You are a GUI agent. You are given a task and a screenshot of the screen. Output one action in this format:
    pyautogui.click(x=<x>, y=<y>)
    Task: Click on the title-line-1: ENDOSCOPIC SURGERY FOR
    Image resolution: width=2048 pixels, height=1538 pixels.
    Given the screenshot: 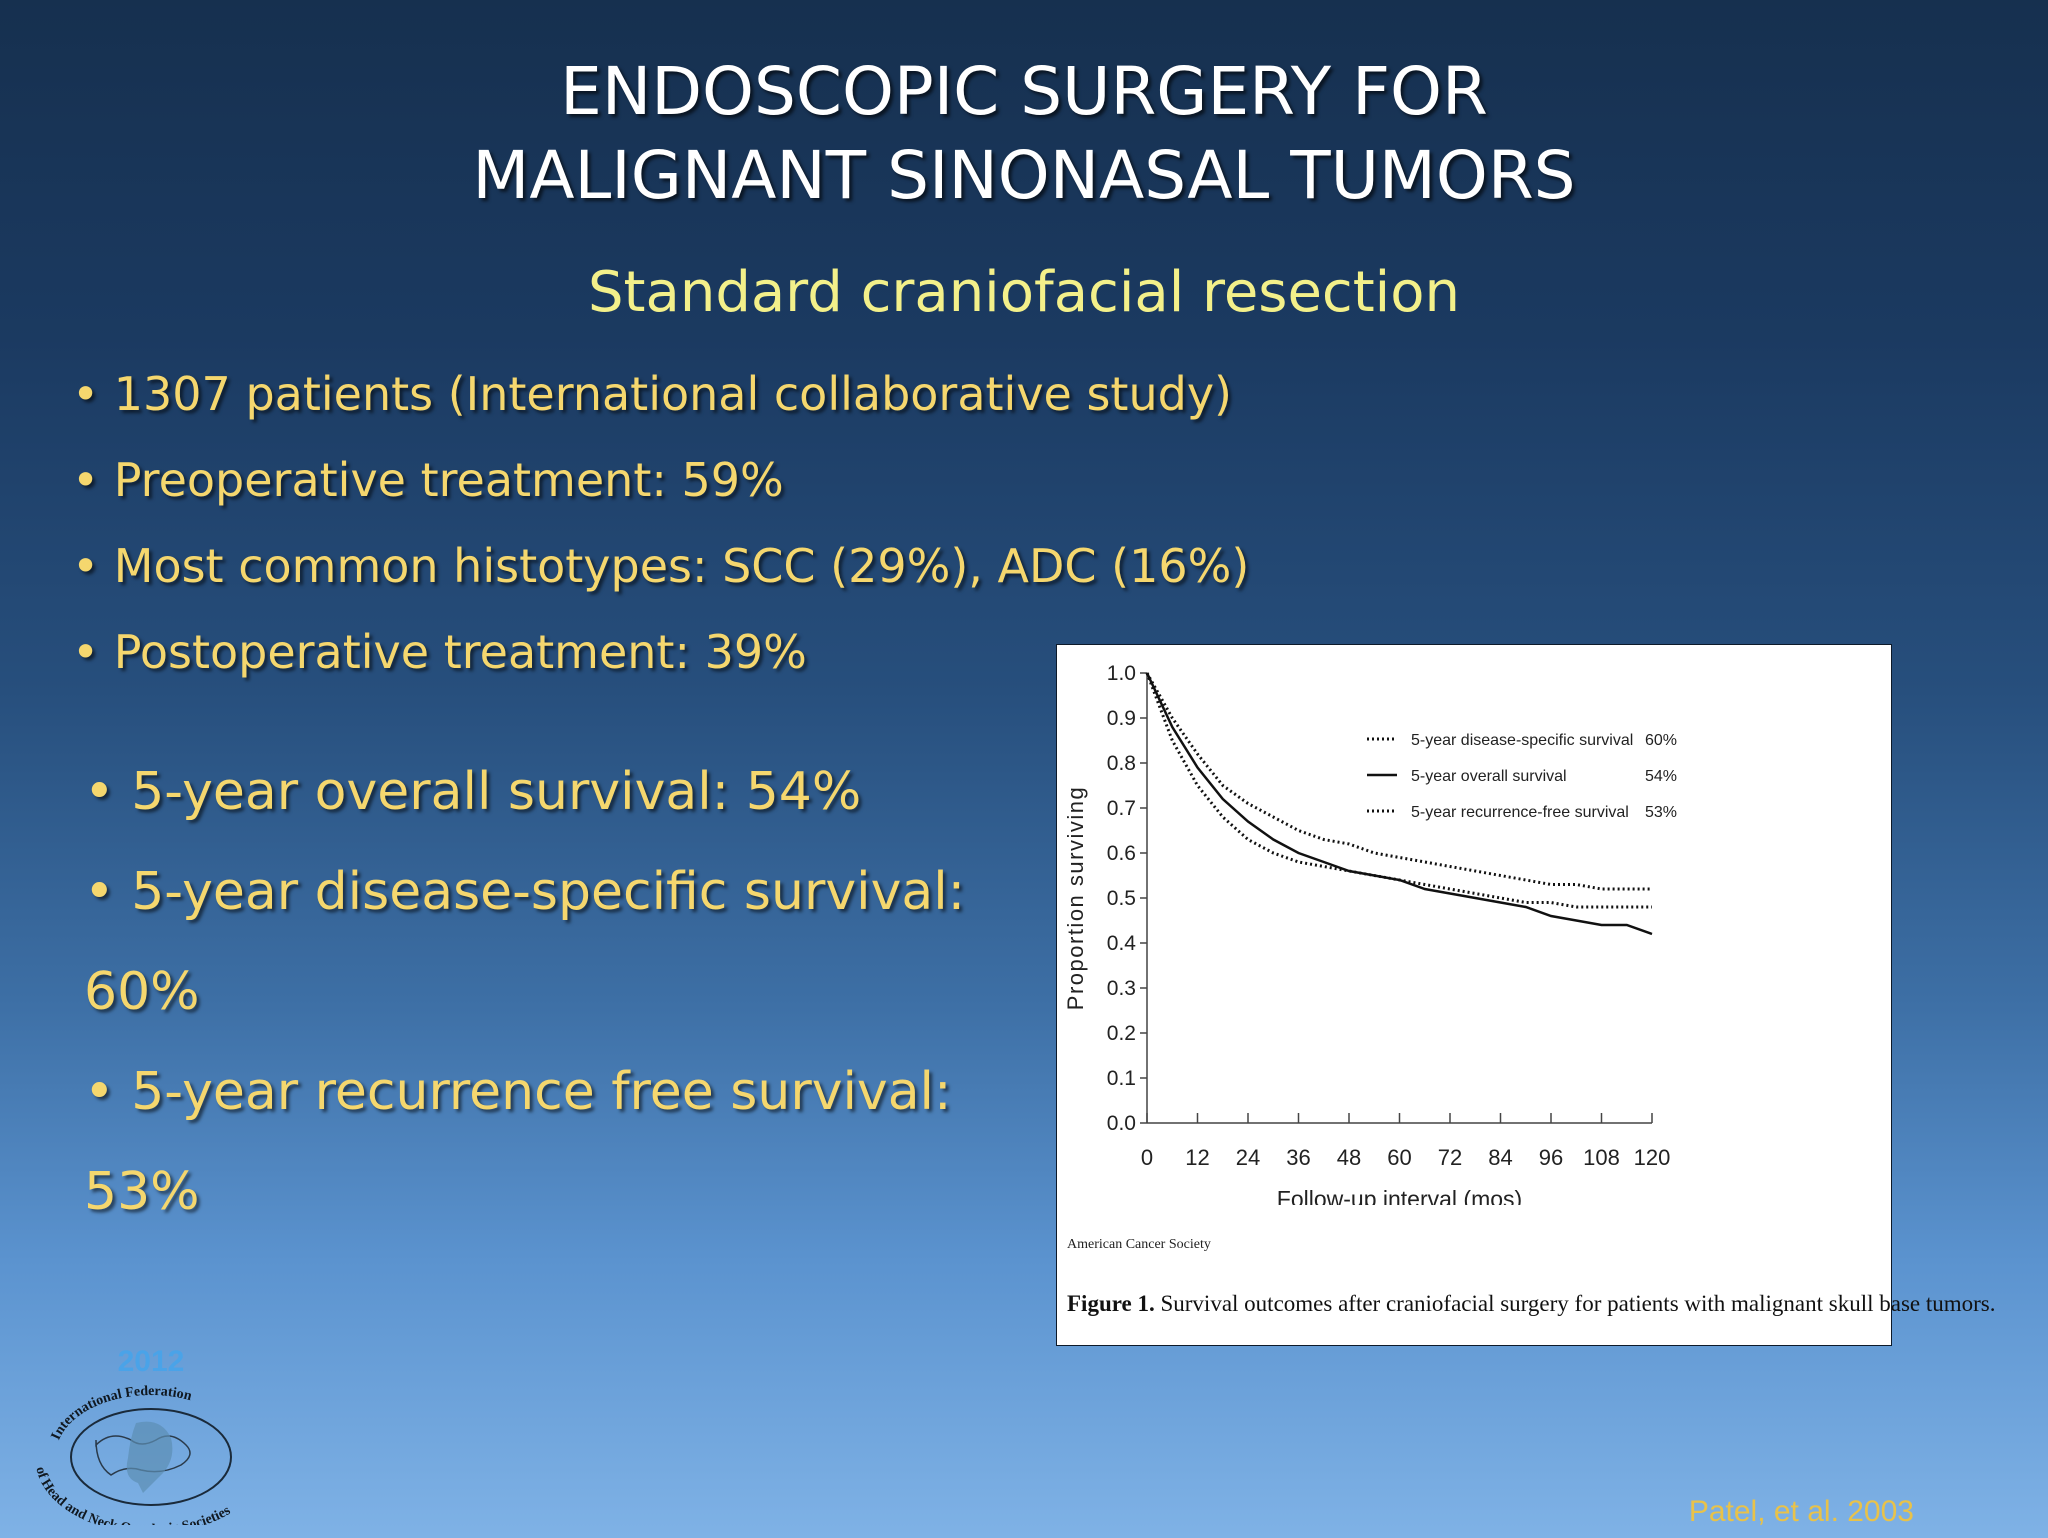 What is the action you would take?
    pyautogui.click(x=1024, y=91)
    